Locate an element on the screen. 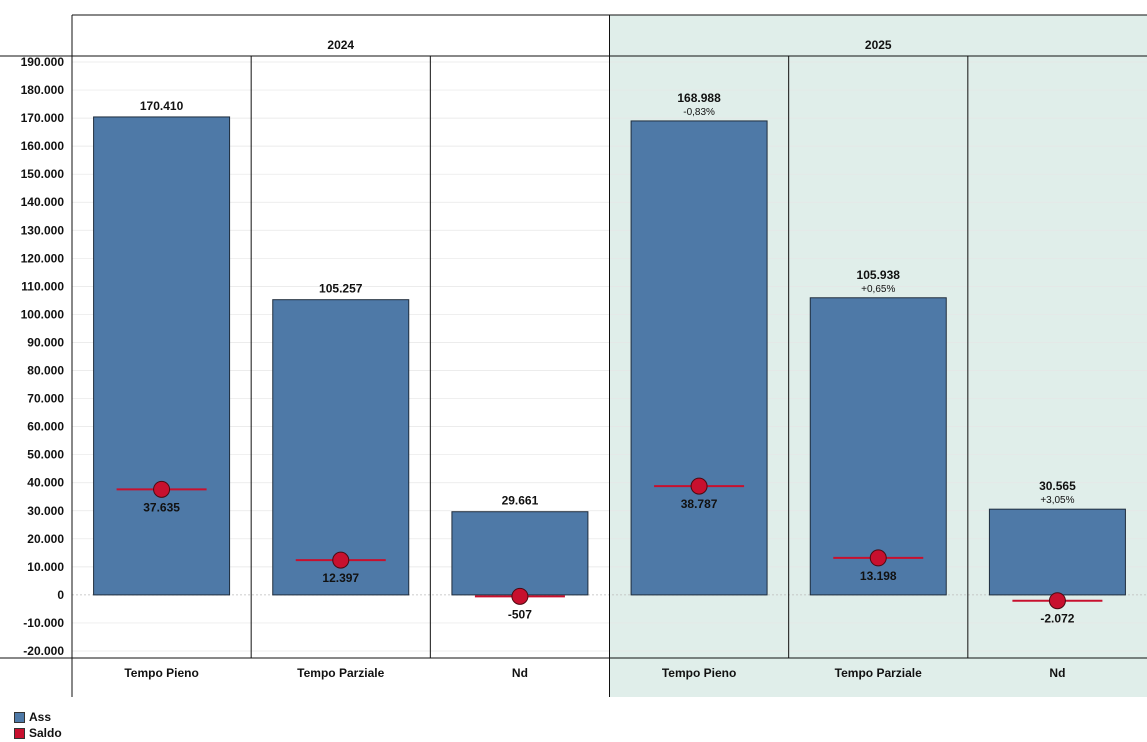 The image size is (1147, 742). bar-value-label: 29.661 is located at coordinates (520, 501).